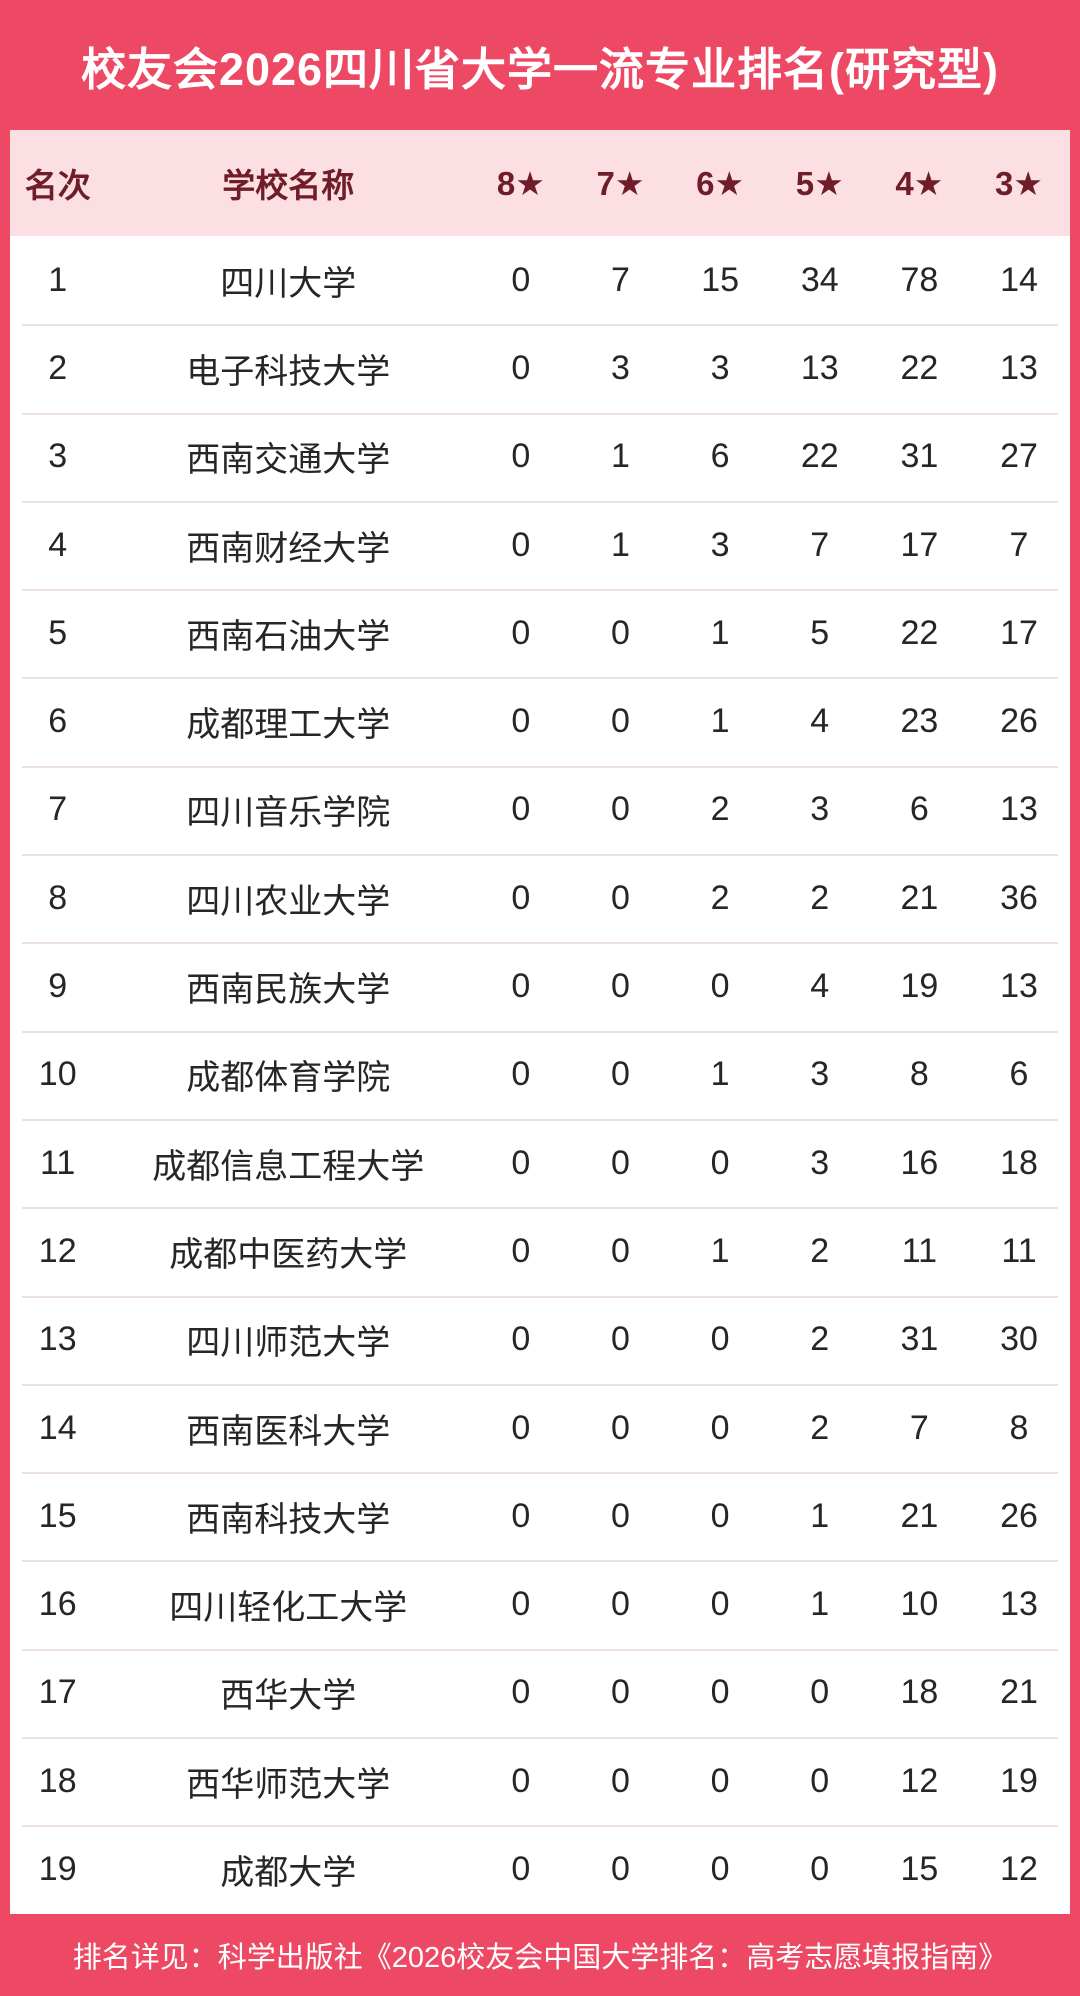  Describe the element at coordinates (58, 897) in the screenshot. I see `rank-cell: 8` at that location.